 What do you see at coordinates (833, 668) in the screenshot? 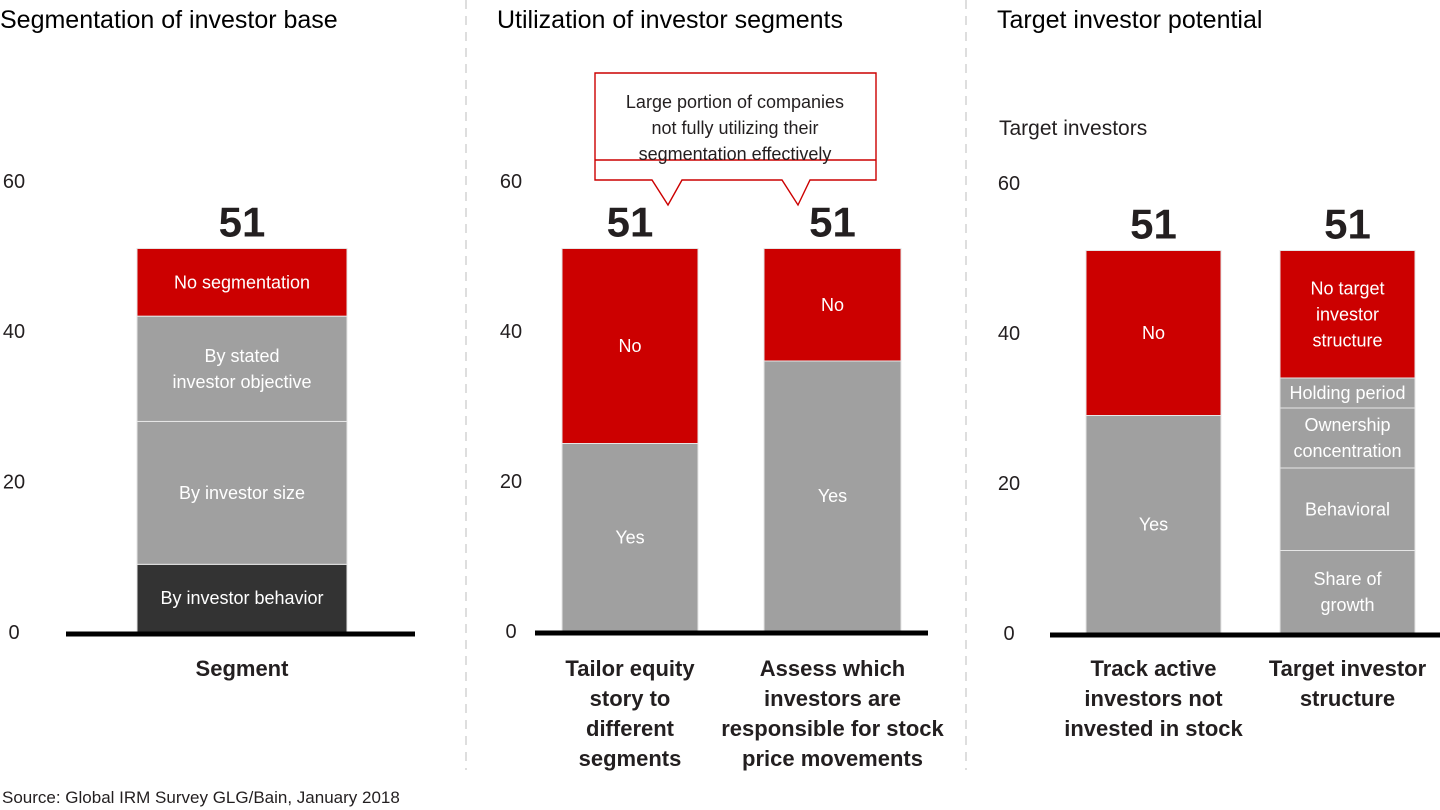
I see `category-label: Assess which` at bounding box center [833, 668].